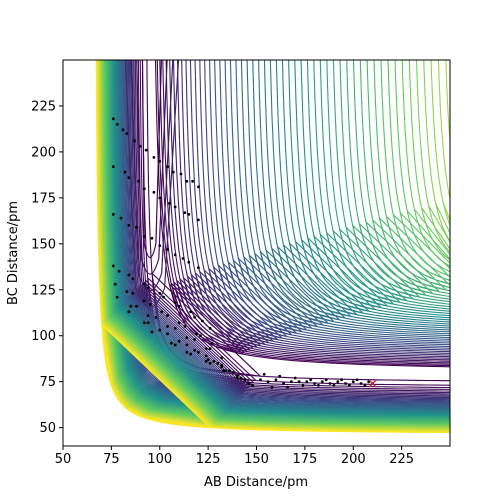 The image size is (500, 500). Describe the element at coordinates (43, 290) in the screenshot. I see `y-tick-label: 125` at that location.